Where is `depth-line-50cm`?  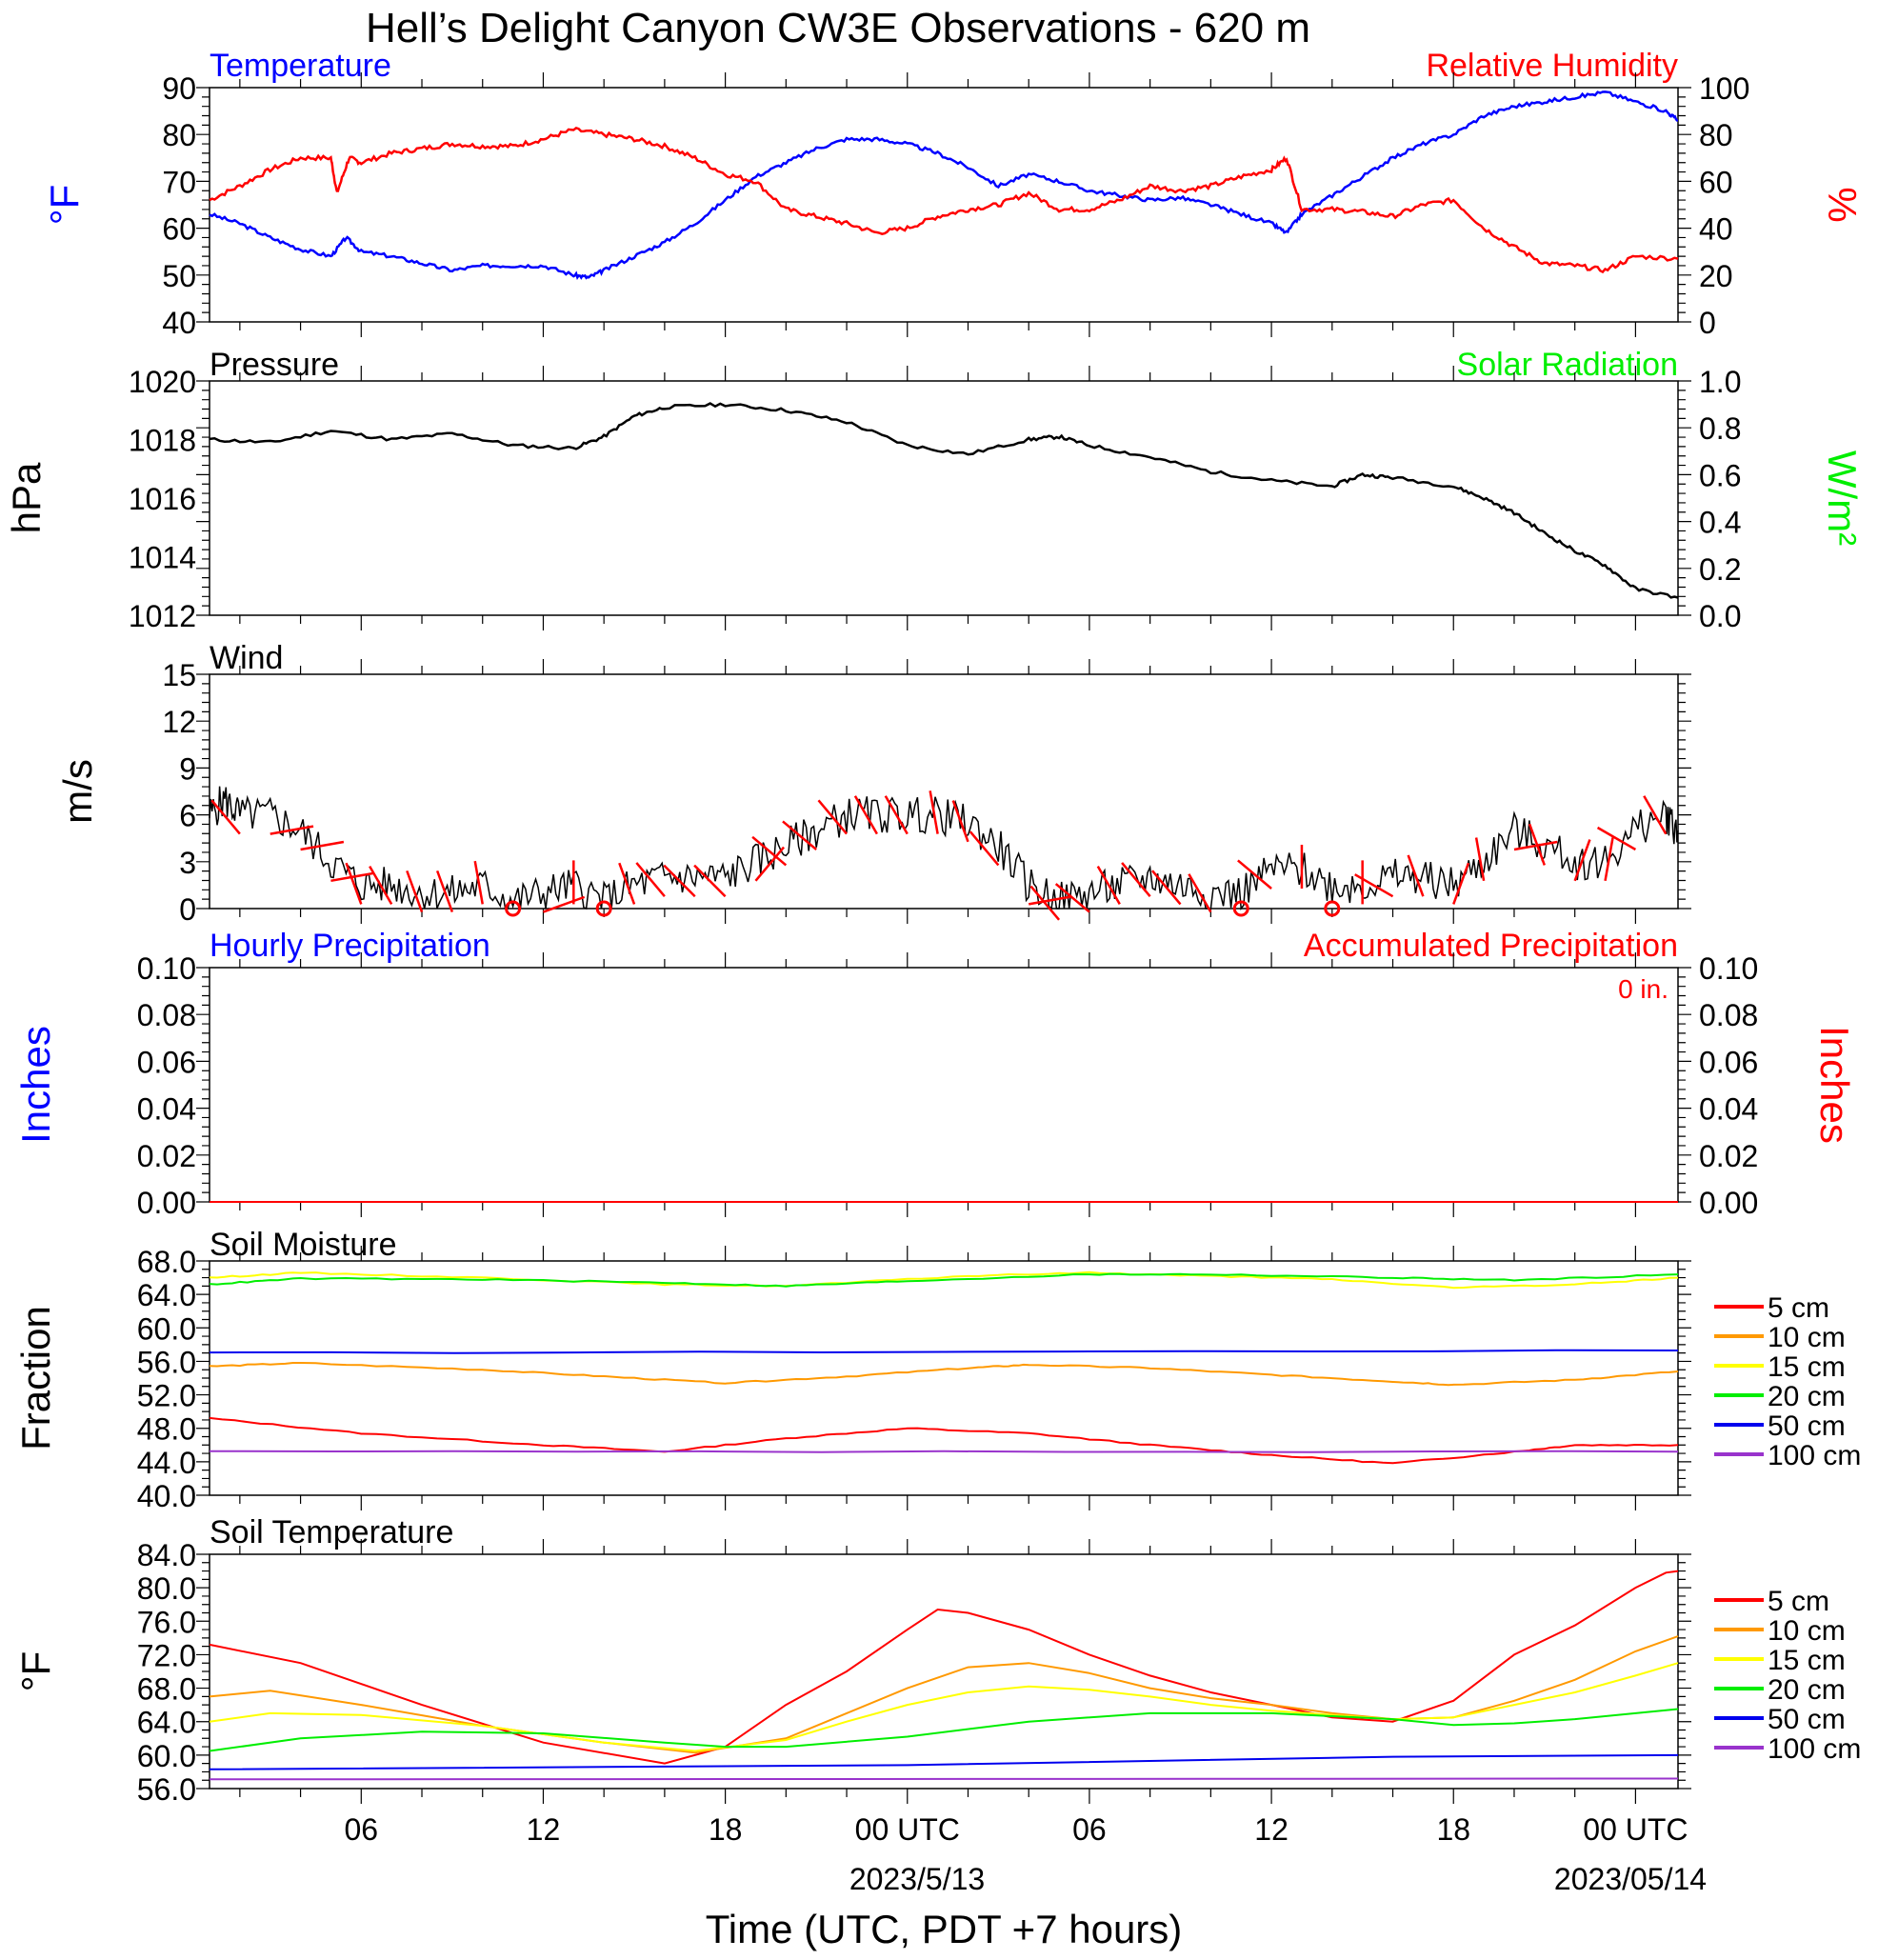 depth-line-50cm is located at coordinates (944, 1351).